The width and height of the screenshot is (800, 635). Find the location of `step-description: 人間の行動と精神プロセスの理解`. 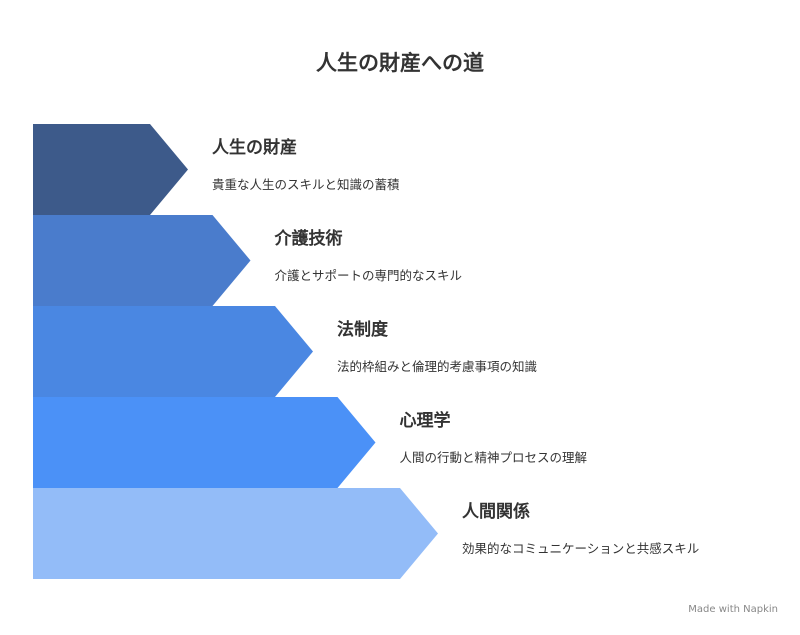

step-description: 人間の行動と精神プロセスの理解 is located at coordinates (494, 457).